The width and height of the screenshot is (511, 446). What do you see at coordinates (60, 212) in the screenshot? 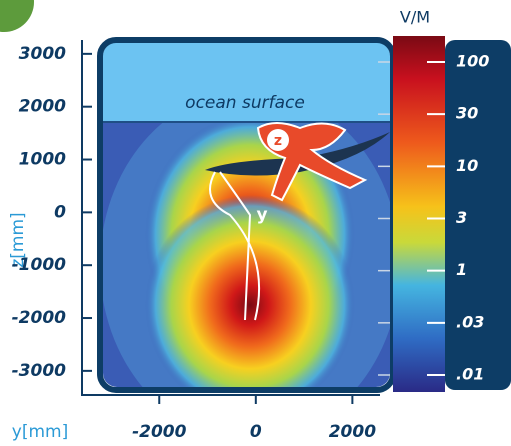
I see `y-tick-label: 0` at bounding box center [60, 212].